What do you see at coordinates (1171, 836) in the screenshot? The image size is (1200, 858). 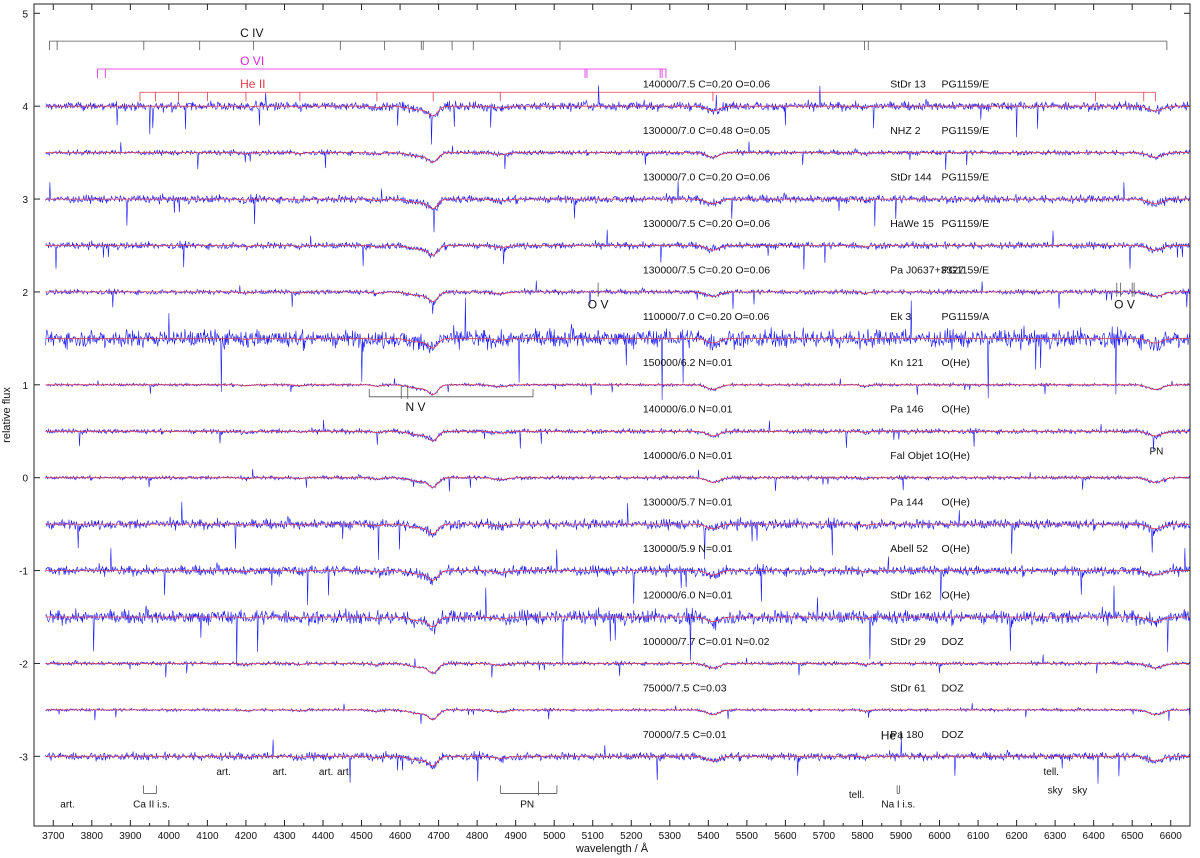 I see `x-tick-label: 6600` at bounding box center [1171, 836].